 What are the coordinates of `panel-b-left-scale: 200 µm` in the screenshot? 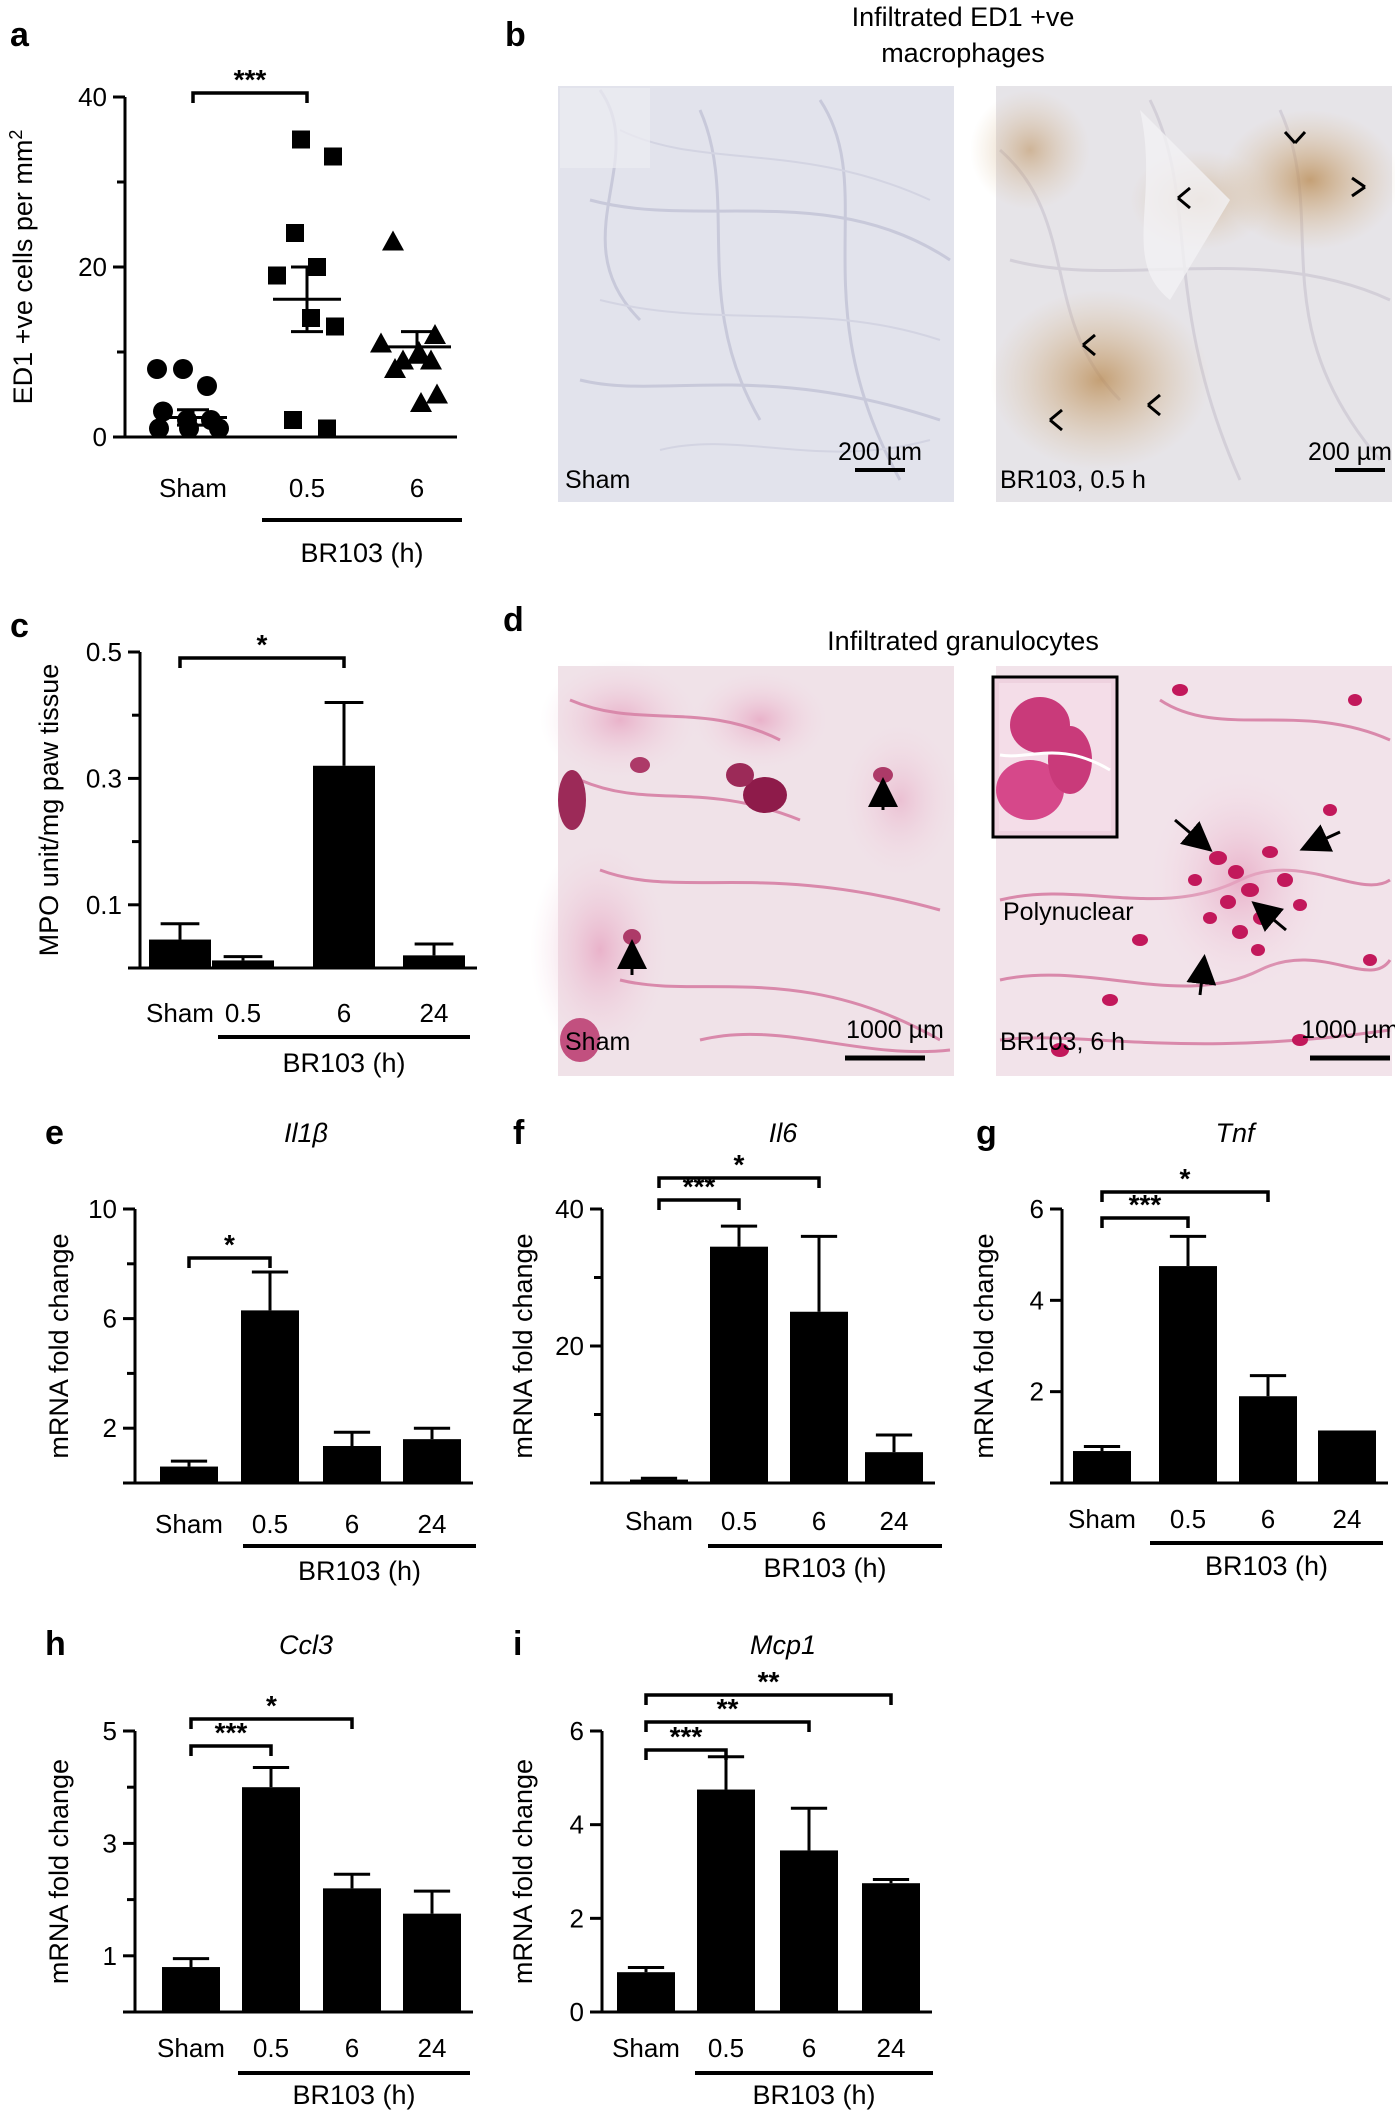 It's located at (880, 452).